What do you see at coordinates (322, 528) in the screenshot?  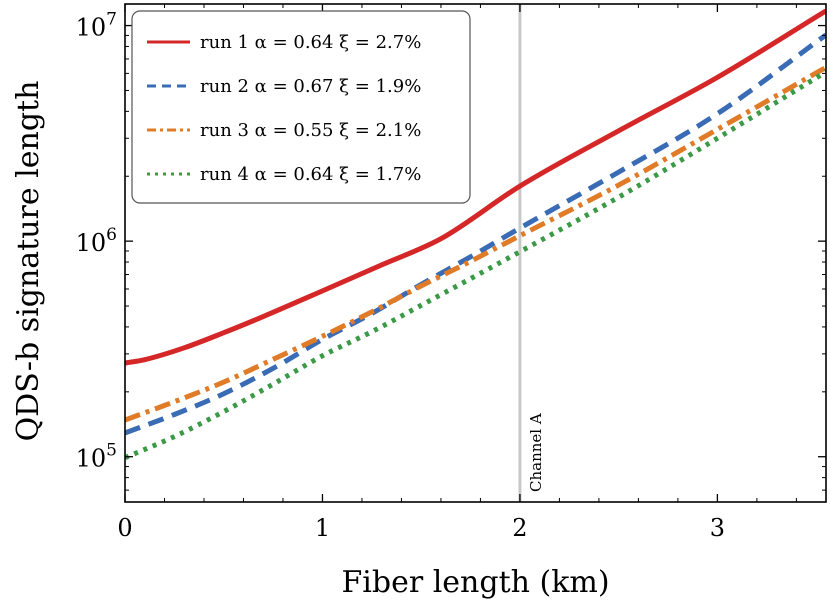 I see `x-tick-label: 1` at bounding box center [322, 528].